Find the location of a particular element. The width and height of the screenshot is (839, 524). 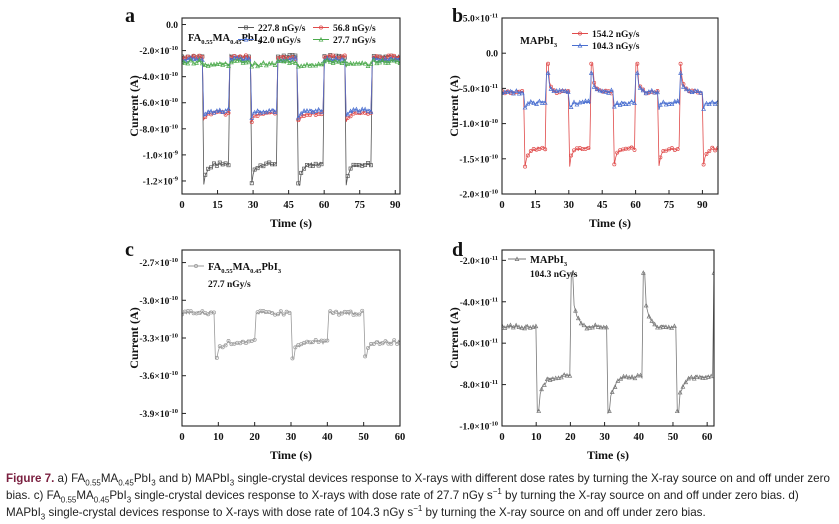

y-tick-mantissa: -2.7×10 is located at coordinates (154, 264).